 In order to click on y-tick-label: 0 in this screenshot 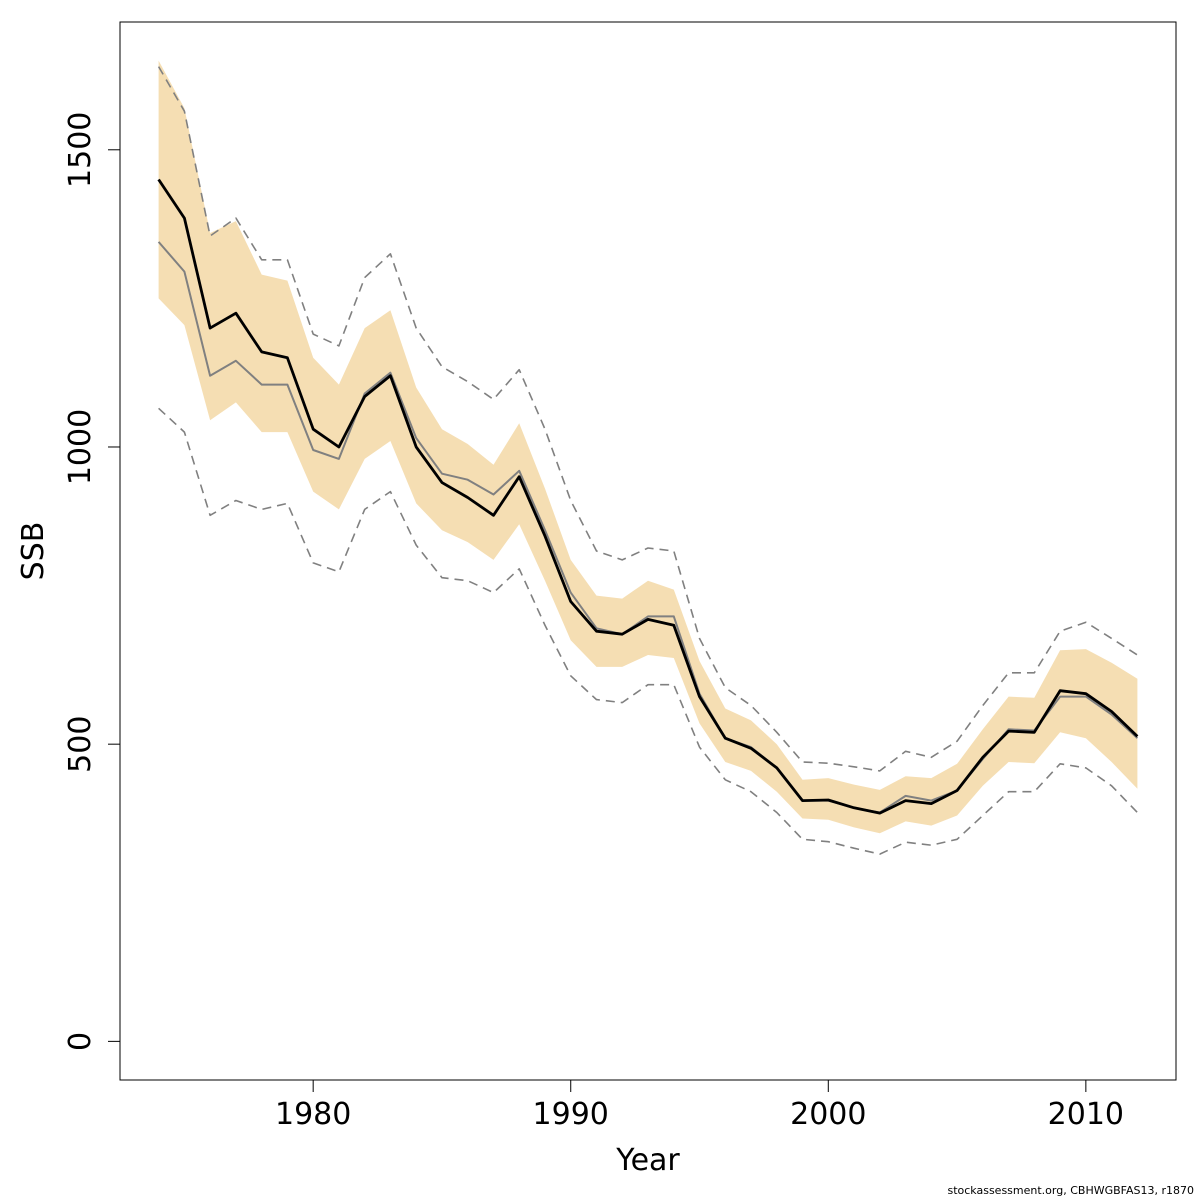, I will do `click(80, 1041)`.